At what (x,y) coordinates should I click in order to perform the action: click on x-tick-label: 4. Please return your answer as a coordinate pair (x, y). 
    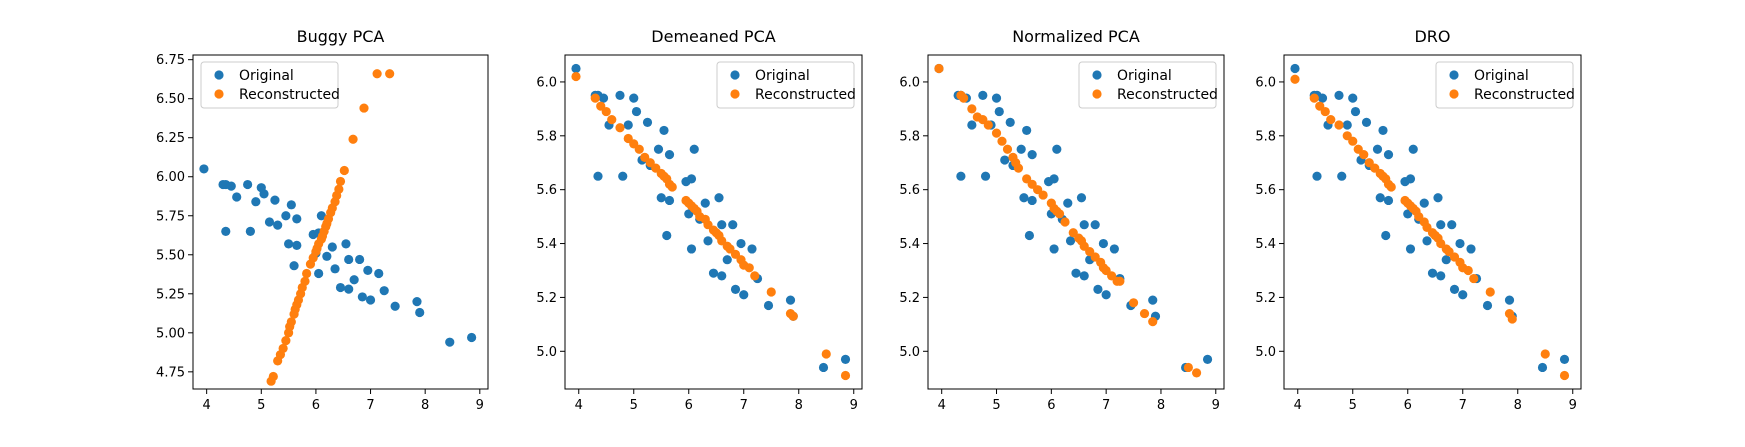
    Looking at the image, I should click on (207, 405).